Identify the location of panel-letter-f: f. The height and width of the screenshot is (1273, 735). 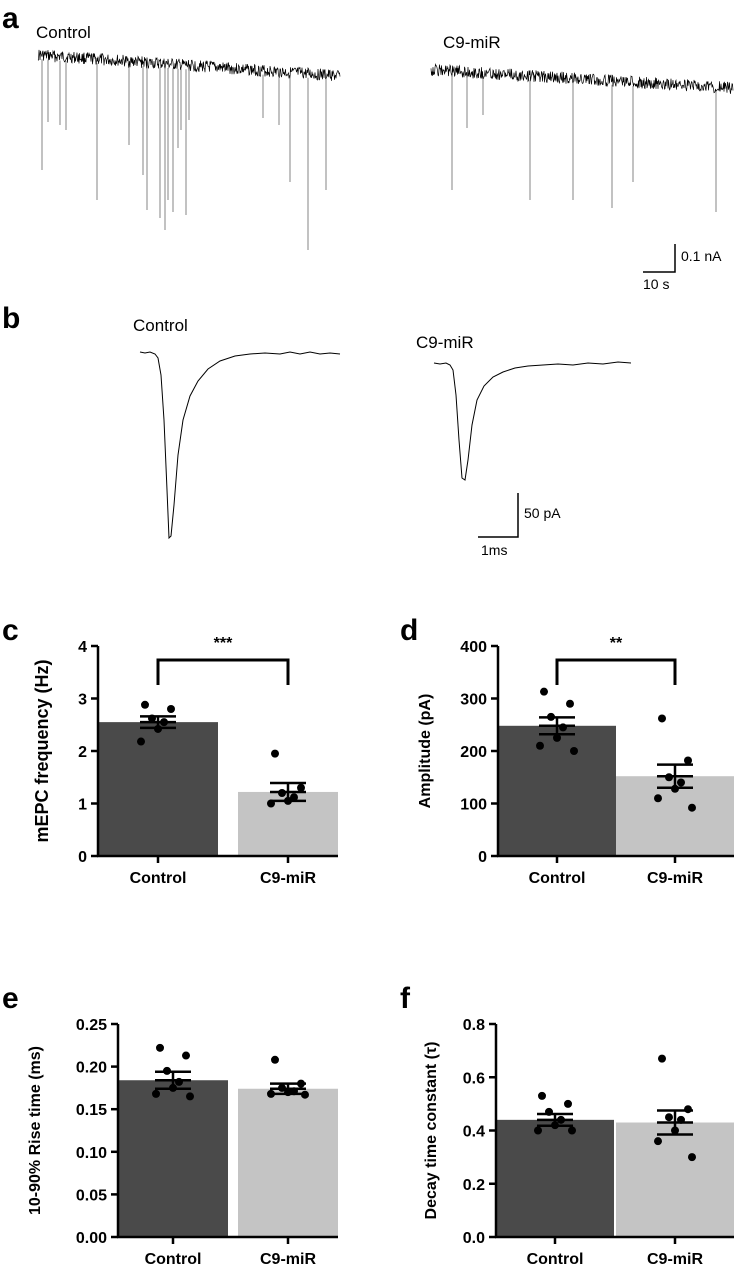
(405, 998).